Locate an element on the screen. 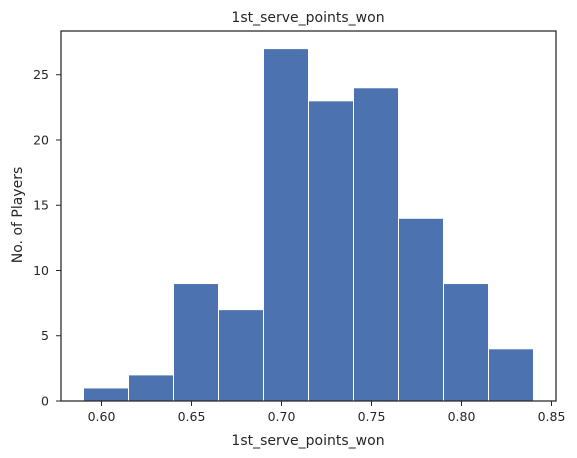 The height and width of the screenshot is (458, 577). y-tick-label-2: 5 is located at coordinates (45, 335).